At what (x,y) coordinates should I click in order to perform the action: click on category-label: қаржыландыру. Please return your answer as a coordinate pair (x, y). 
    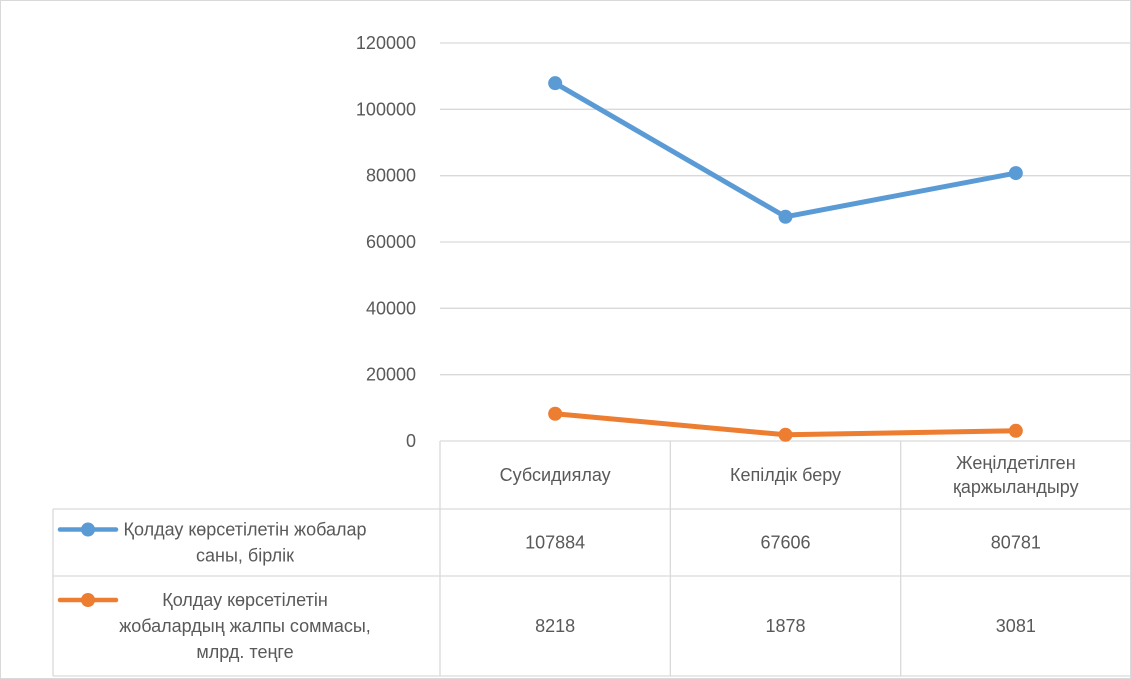
    Looking at the image, I should click on (1016, 487).